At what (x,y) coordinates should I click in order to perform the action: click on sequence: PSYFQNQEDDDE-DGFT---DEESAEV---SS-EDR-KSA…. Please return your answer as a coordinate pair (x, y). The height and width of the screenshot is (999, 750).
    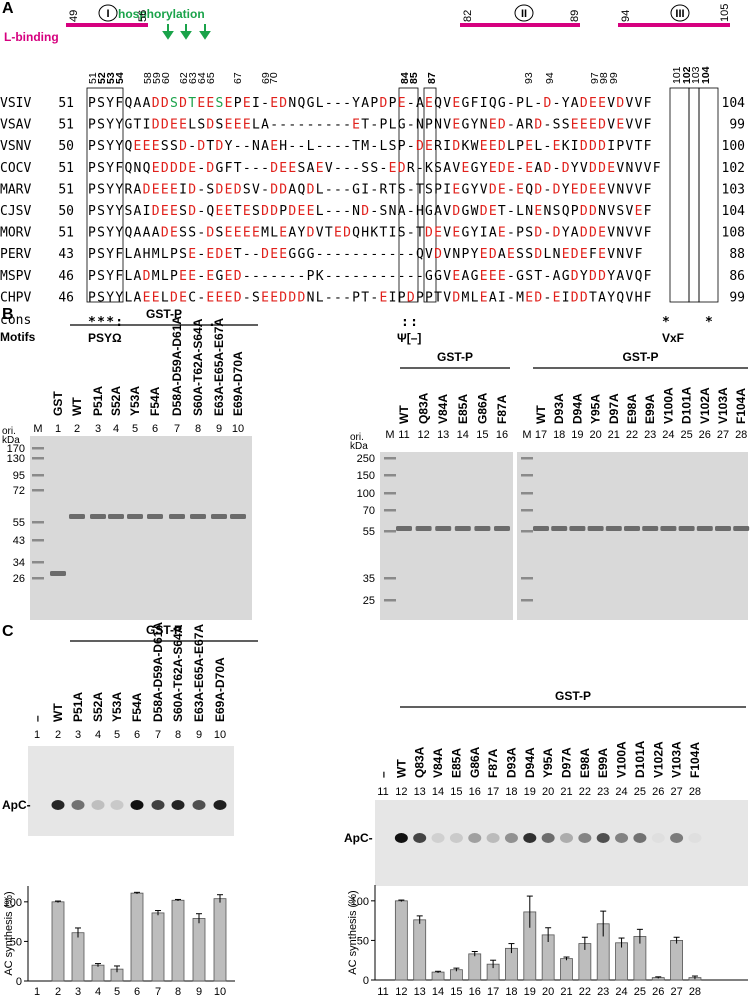
    Looking at the image, I should click on (375, 168).